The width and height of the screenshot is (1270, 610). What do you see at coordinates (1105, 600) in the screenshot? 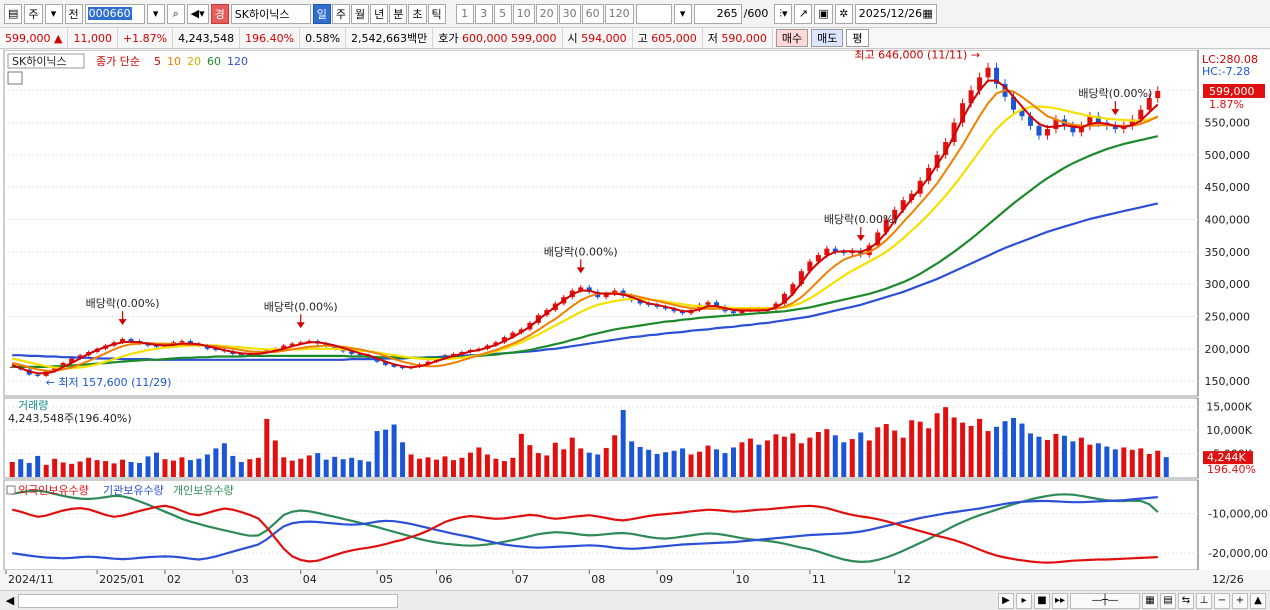
I see `zoom-slider-icon: ―┼―` at bounding box center [1105, 600].